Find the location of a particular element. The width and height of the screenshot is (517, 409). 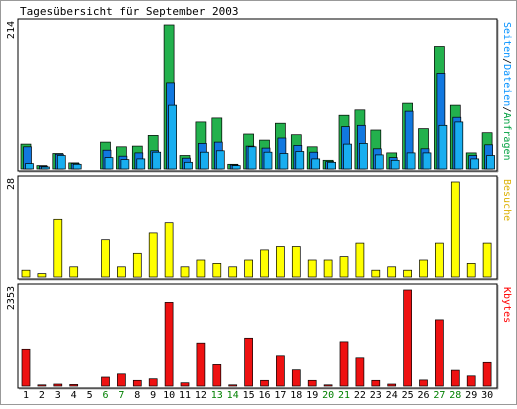

day-label-20: 20 is located at coordinates (328, 395).